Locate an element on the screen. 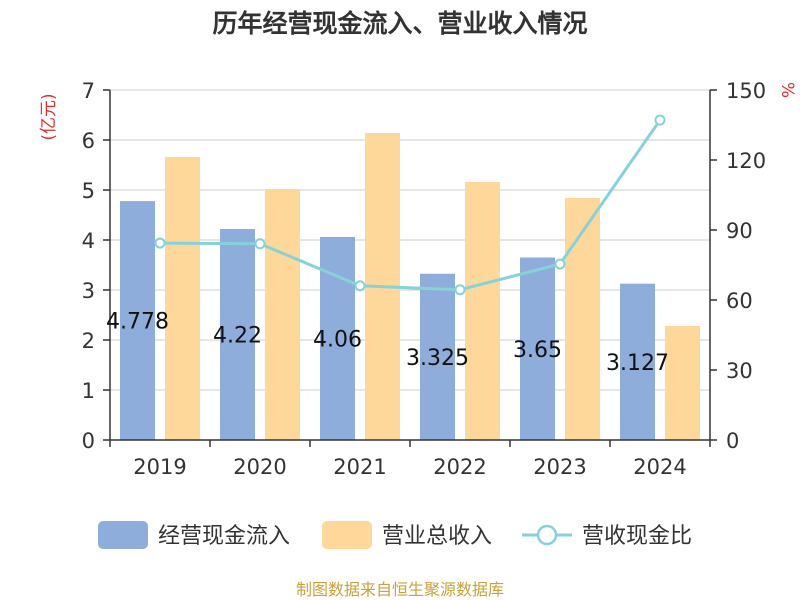 The width and height of the screenshot is (800, 600). x-tick-label: 2020 is located at coordinates (259, 467).